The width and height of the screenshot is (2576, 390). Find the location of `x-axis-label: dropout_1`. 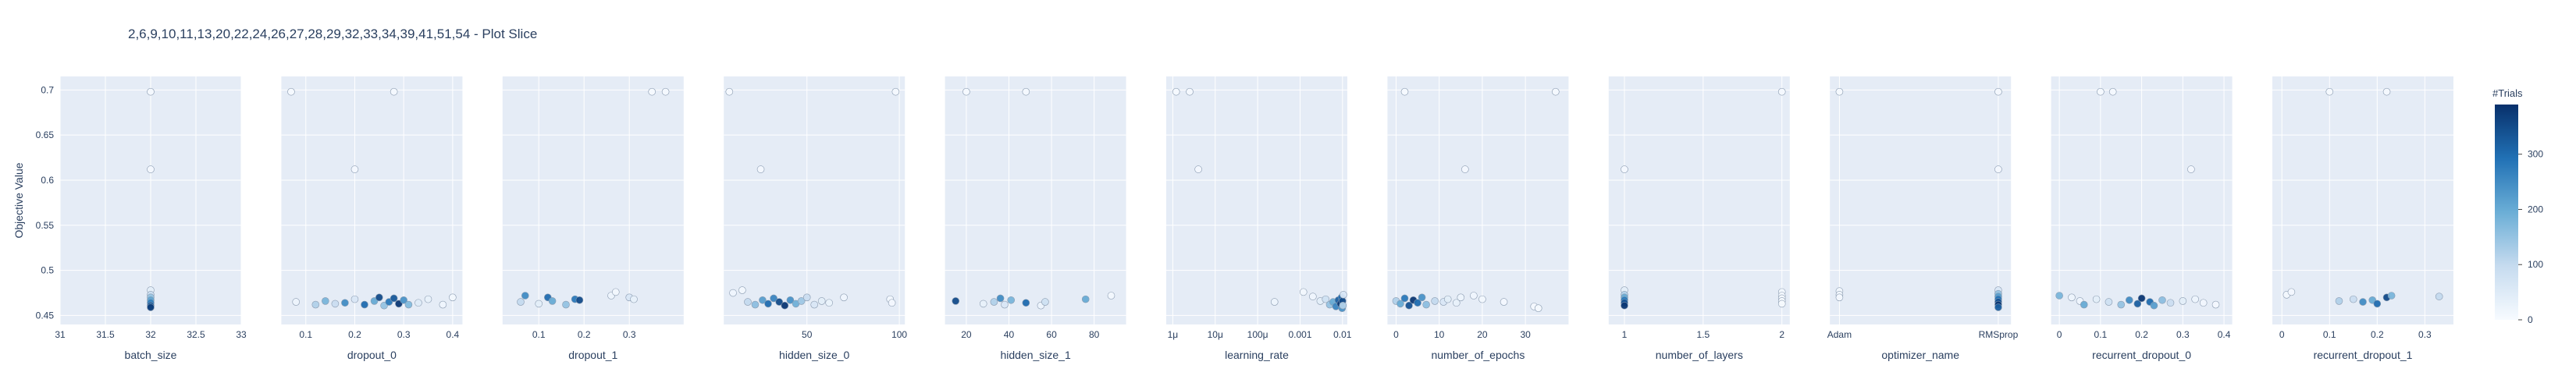

x-axis-label: dropout_1 is located at coordinates (592, 355).